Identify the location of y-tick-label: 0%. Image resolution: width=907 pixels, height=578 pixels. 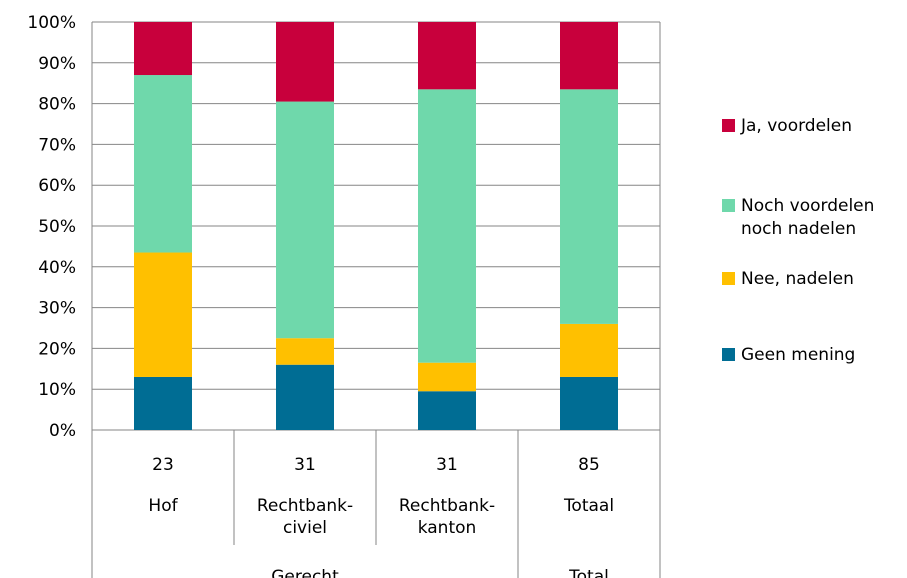
(62, 431).